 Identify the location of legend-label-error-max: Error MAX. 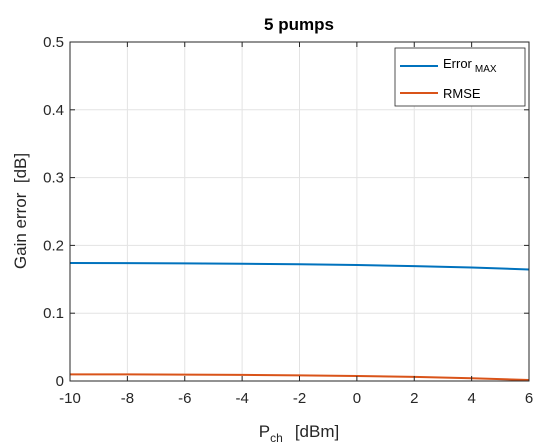
(470, 65).